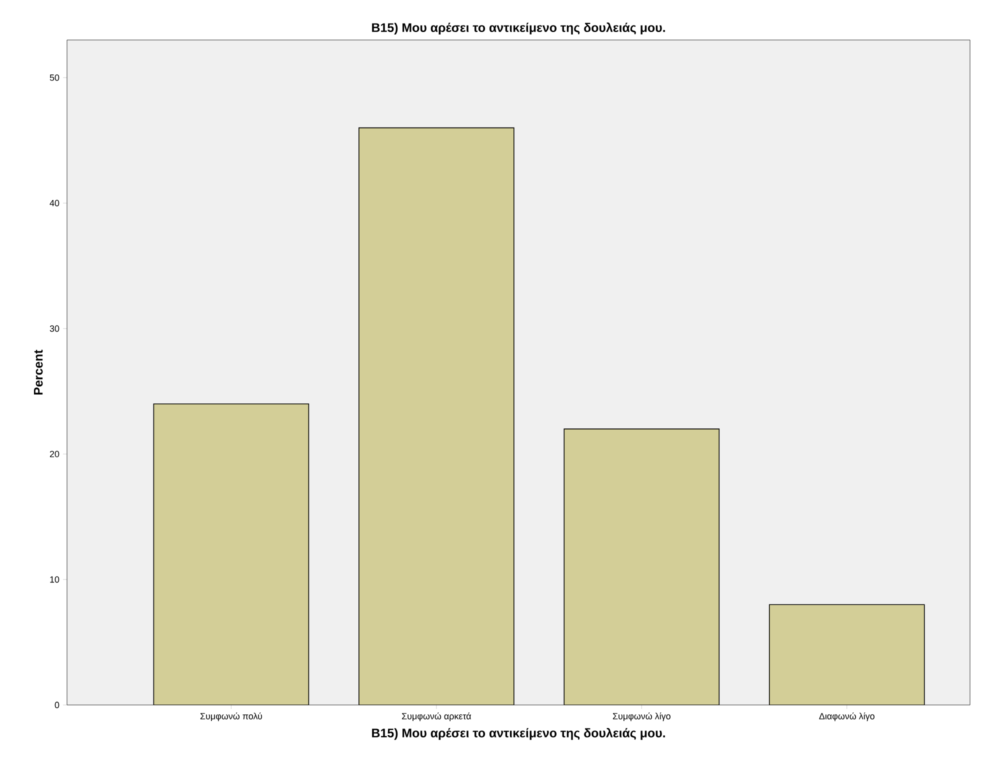 The image size is (983, 781). What do you see at coordinates (641, 717) in the screenshot?
I see `x-tick-label: Συμφωνώ λίγο` at bounding box center [641, 717].